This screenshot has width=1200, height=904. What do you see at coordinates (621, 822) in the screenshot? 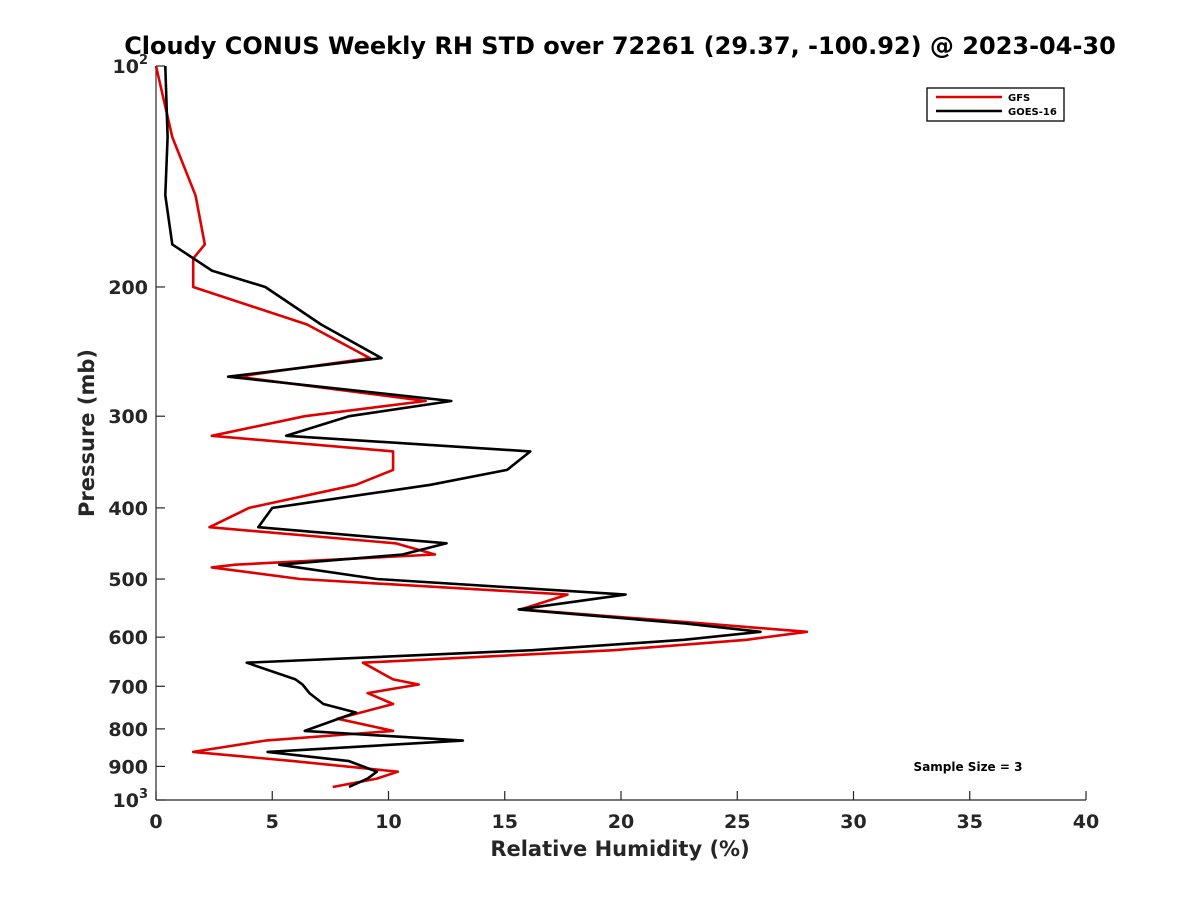
I see `x-tick-label: 20` at bounding box center [621, 822].